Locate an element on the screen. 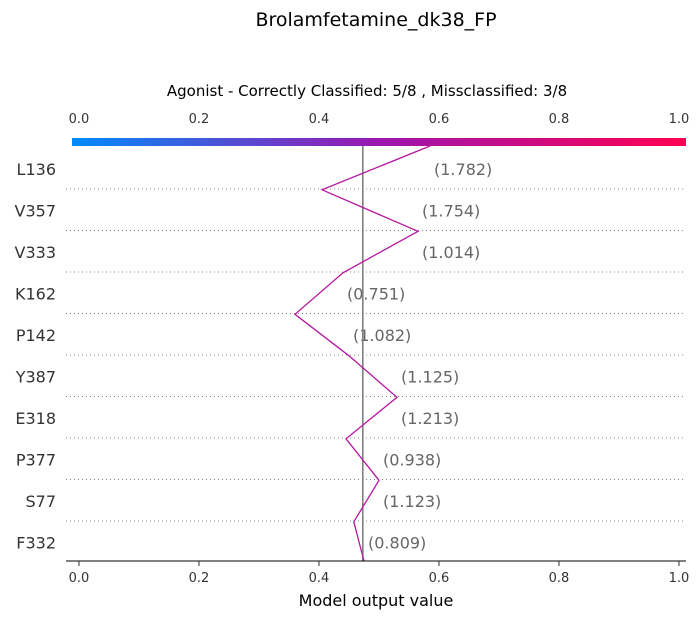 The image size is (696, 618). x-tick-label: 0.0 is located at coordinates (79, 578).